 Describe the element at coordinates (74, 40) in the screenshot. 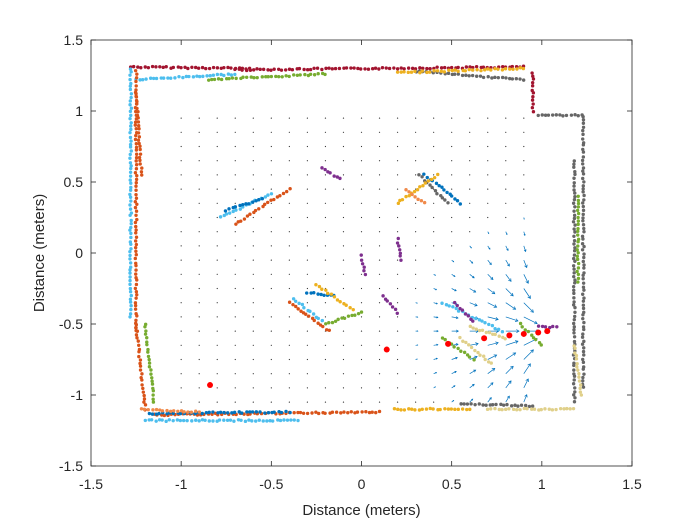

I see `y-tick-label: 1.5` at that location.